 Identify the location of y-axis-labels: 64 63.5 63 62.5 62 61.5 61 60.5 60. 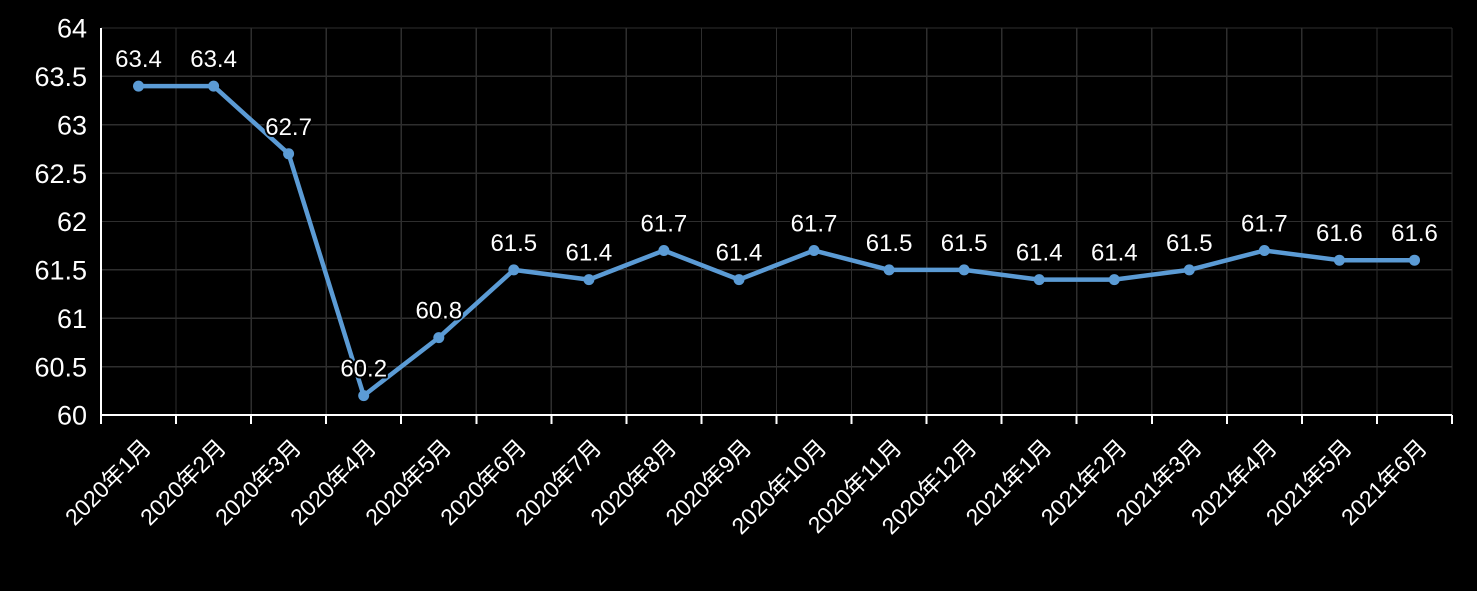
(60, 222).